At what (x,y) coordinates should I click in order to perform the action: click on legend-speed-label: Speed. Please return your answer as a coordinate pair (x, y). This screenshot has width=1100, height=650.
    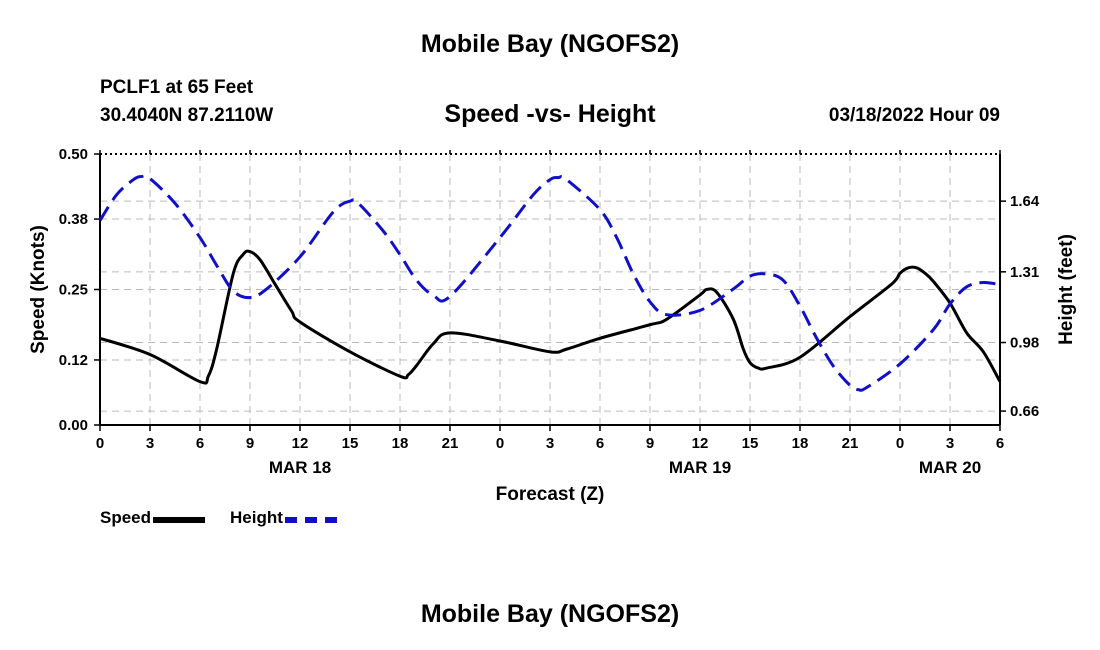
    Looking at the image, I should click on (126, 517).